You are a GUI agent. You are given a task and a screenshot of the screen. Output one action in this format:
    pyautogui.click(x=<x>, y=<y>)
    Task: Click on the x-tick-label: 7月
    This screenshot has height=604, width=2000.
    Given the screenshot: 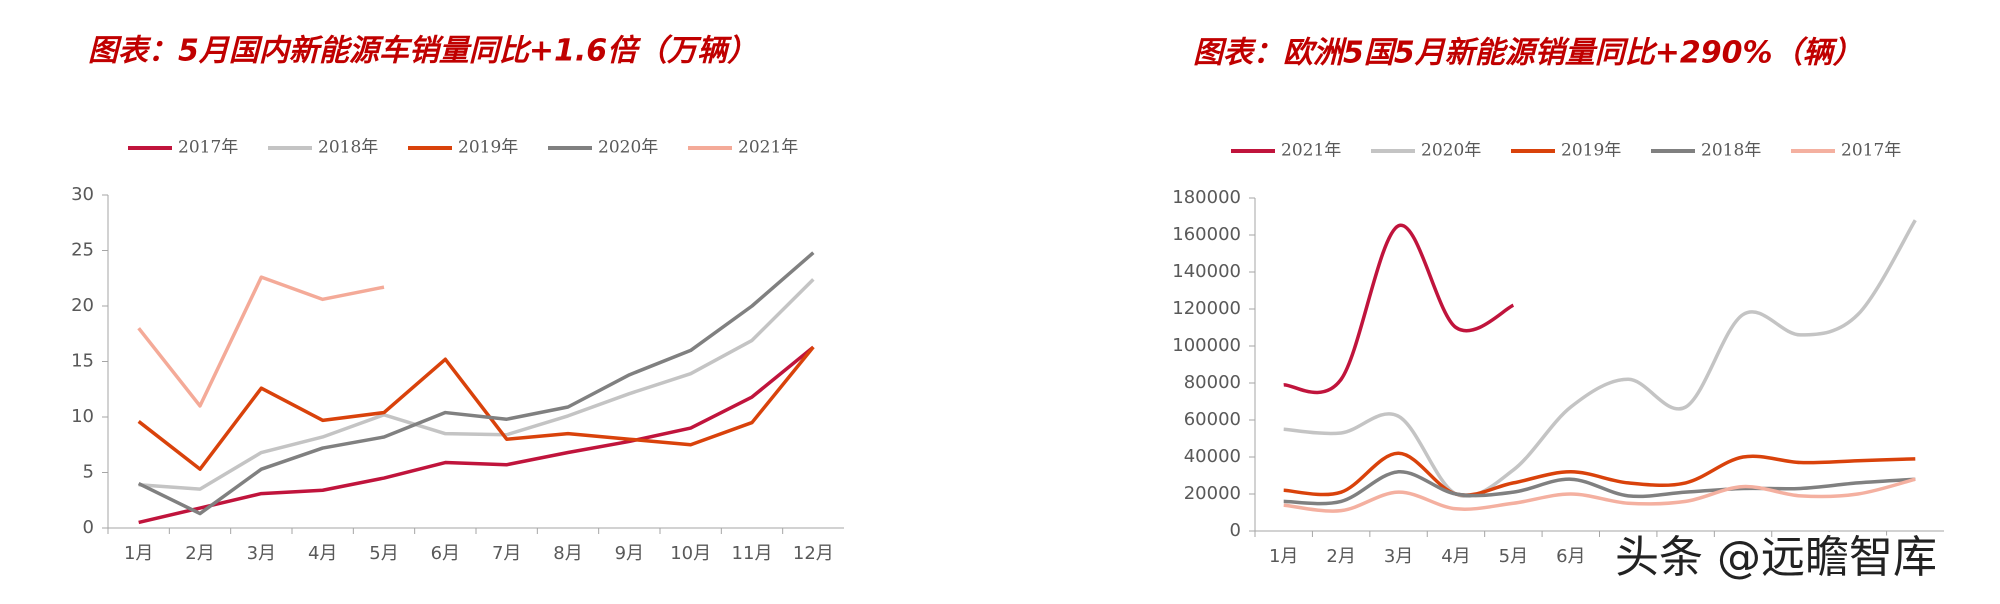 What is the action you would take?
    pyautogui.click(x=506, y=553)
    